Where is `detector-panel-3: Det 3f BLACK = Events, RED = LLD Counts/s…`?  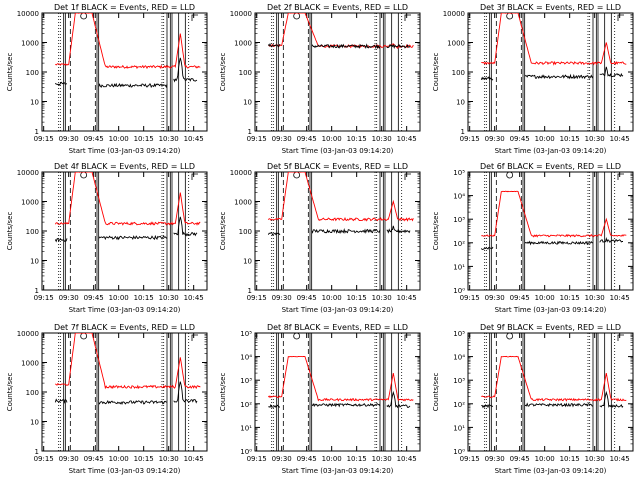 detector-panel-3: Det 3f BLACK = Events, RED = LLD Counts/s… is located at coordinates (533, 79).